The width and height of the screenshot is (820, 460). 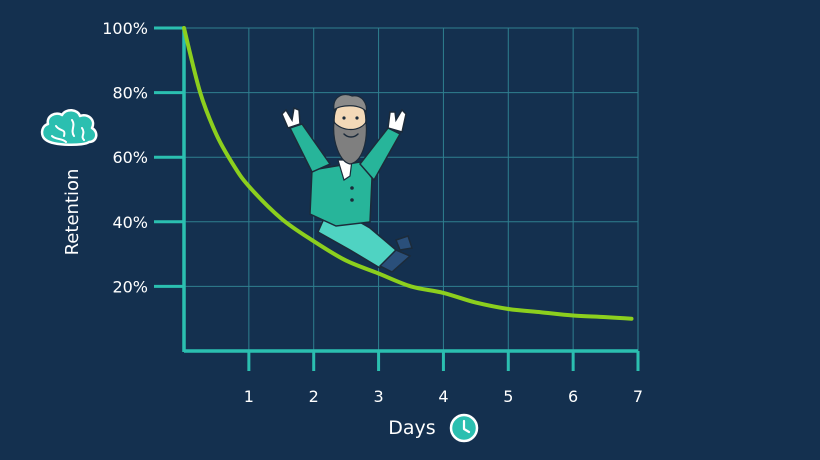 I want to click on x-tick-label-7: 7, so click(x=638, y=396).